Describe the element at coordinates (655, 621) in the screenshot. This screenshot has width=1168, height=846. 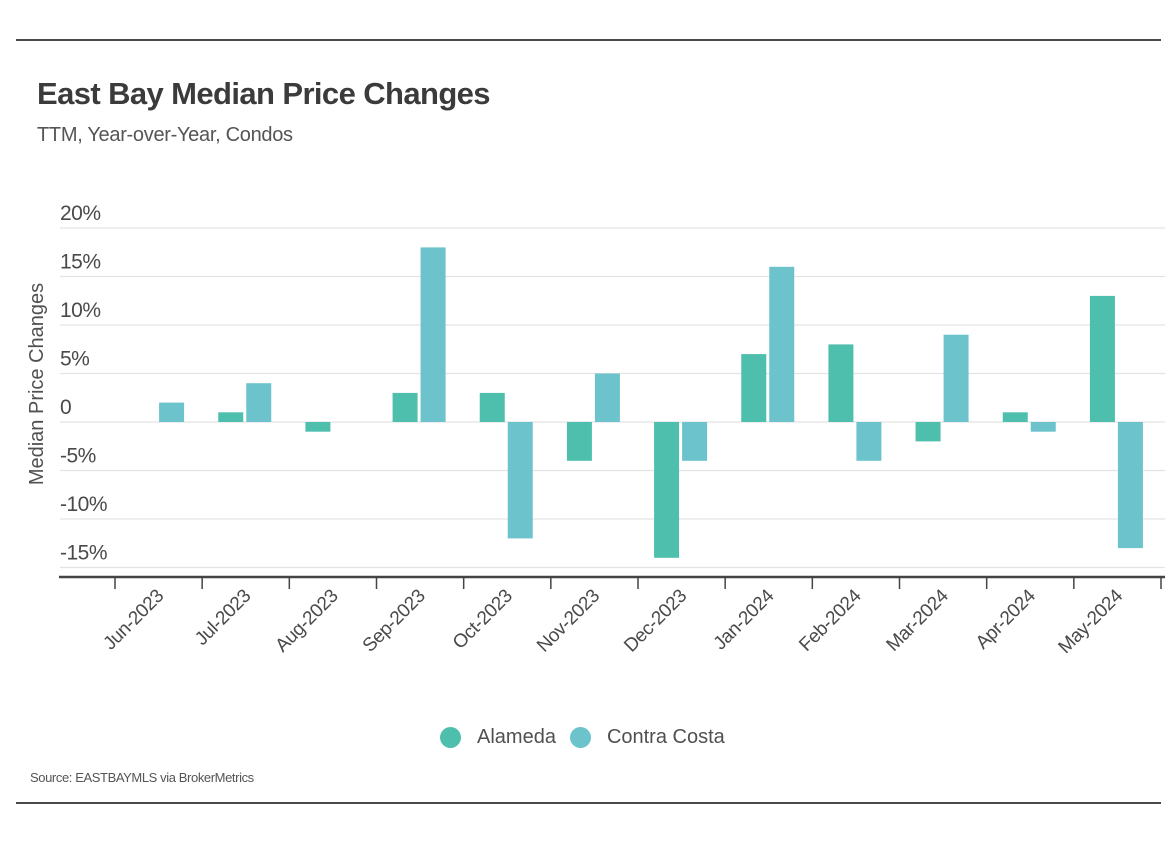
I see `x-tick-label: Dec-2023` at that location.